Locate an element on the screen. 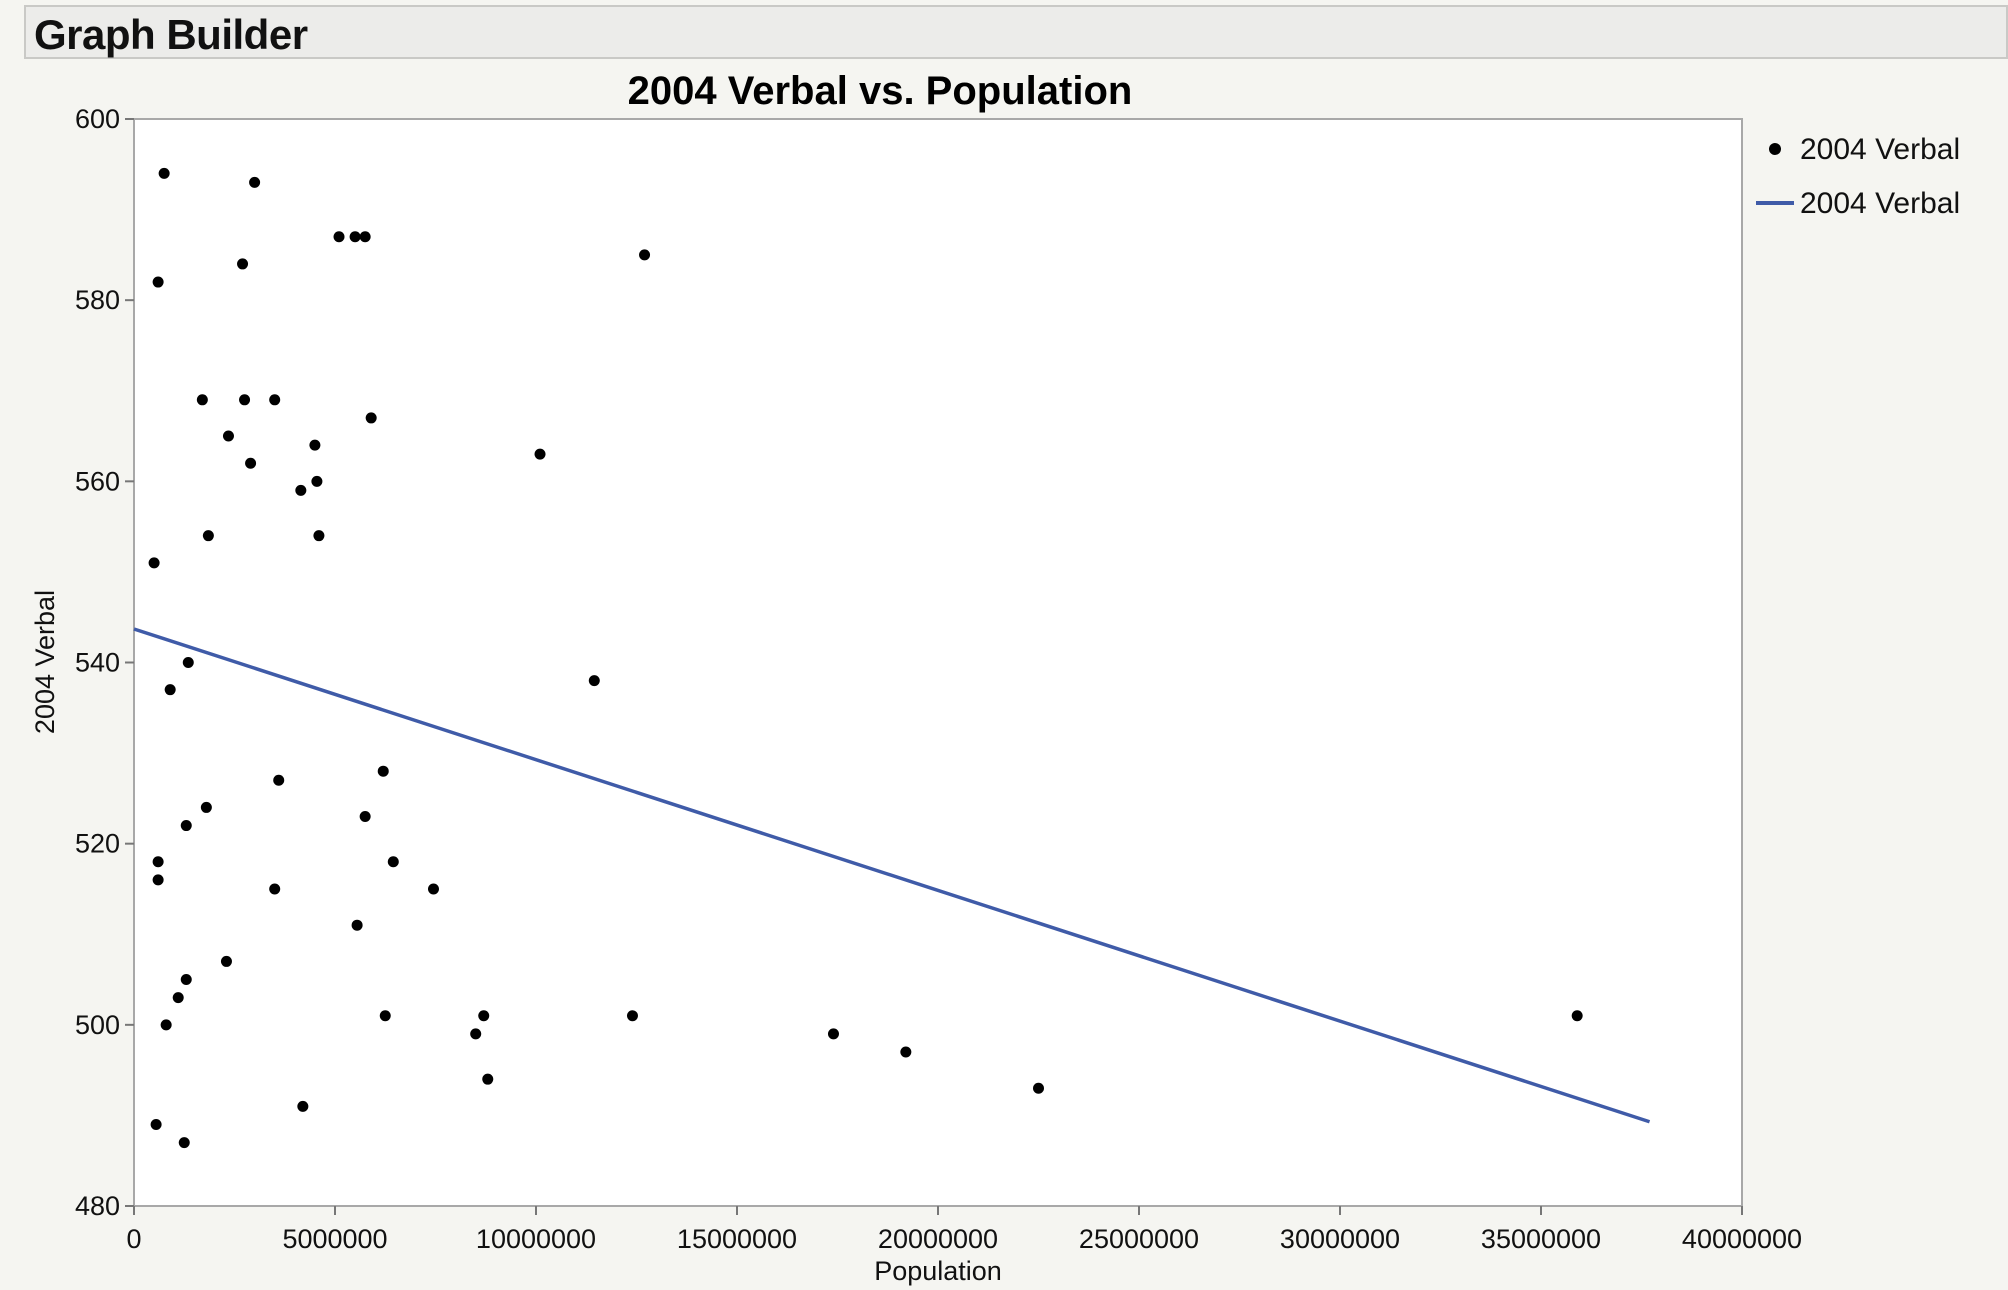  x-tick-label: 5000000 is located at coordinates (334, 1239).